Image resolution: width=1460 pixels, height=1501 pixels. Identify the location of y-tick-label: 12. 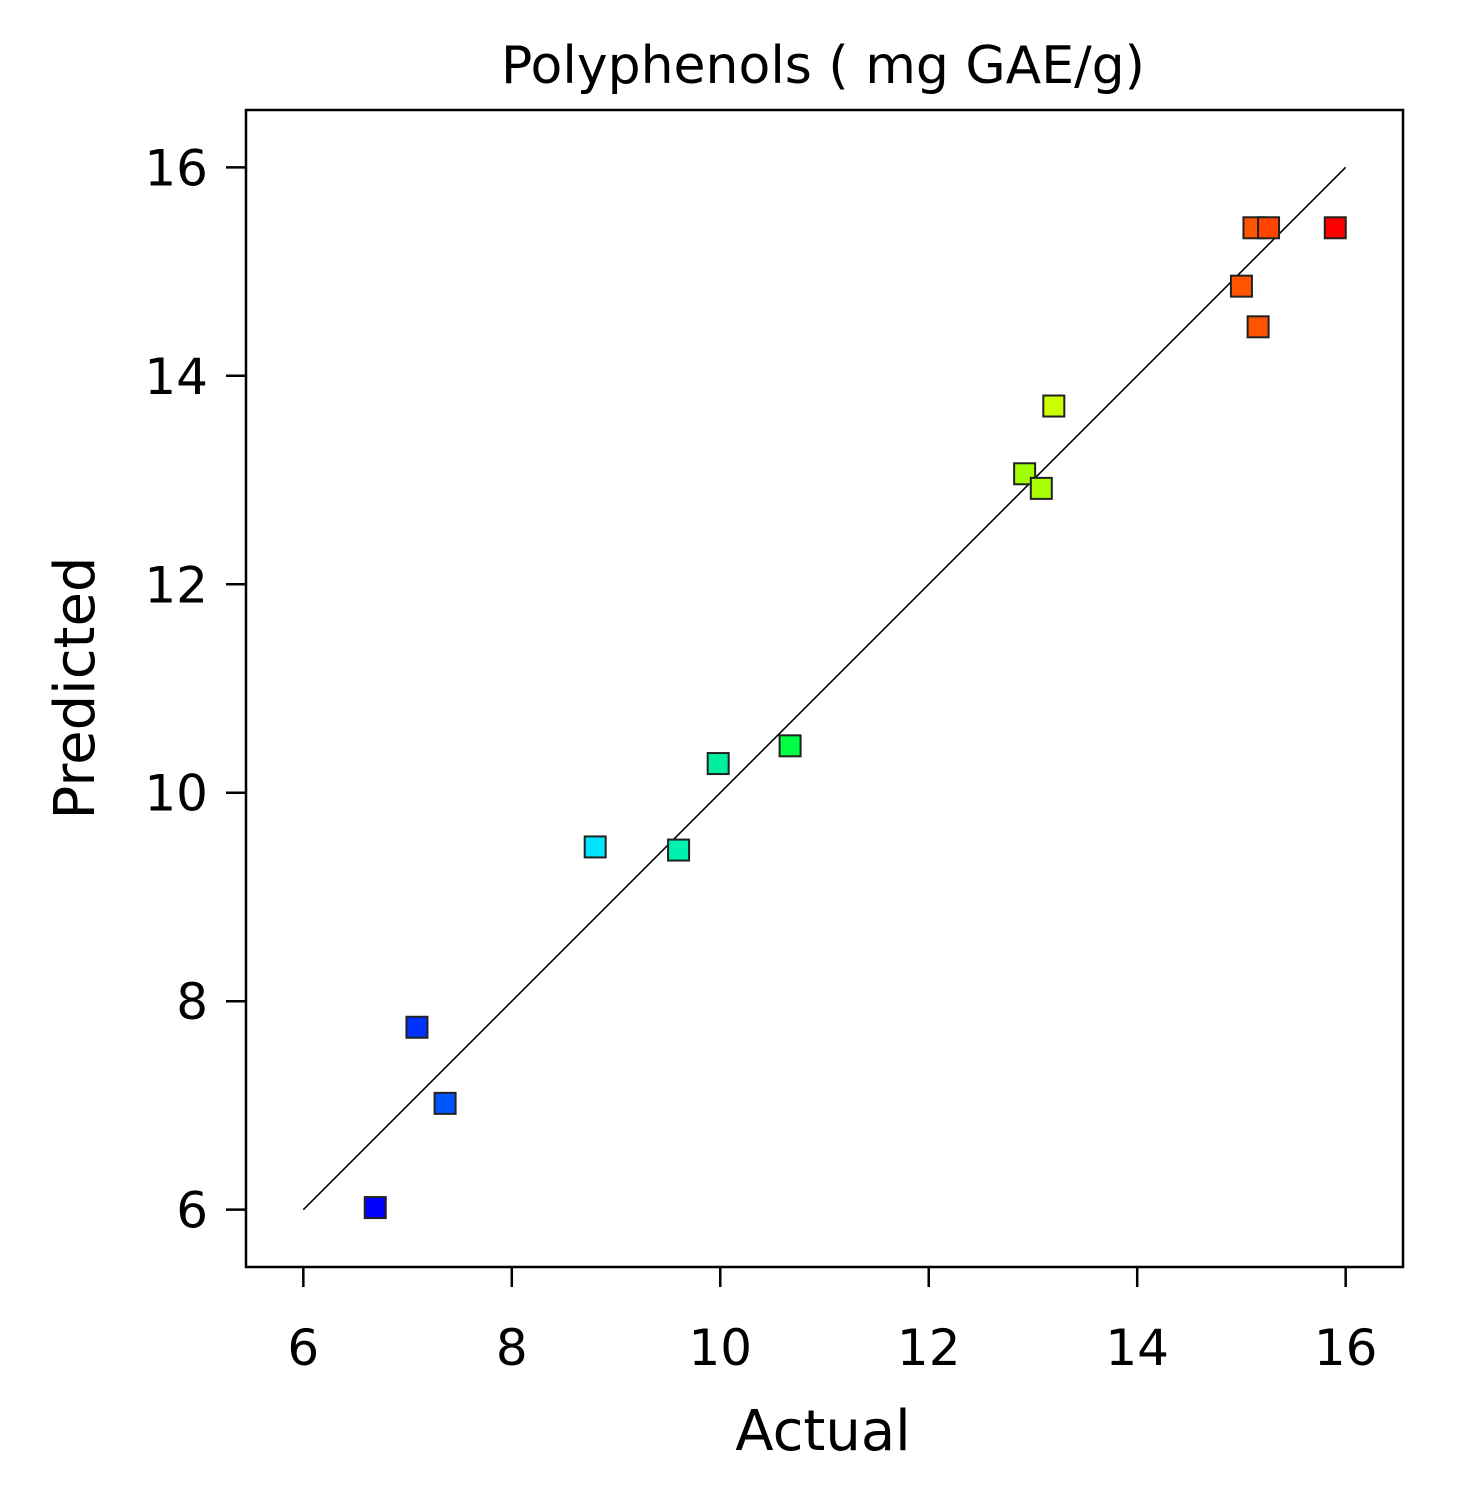
(176, 585).